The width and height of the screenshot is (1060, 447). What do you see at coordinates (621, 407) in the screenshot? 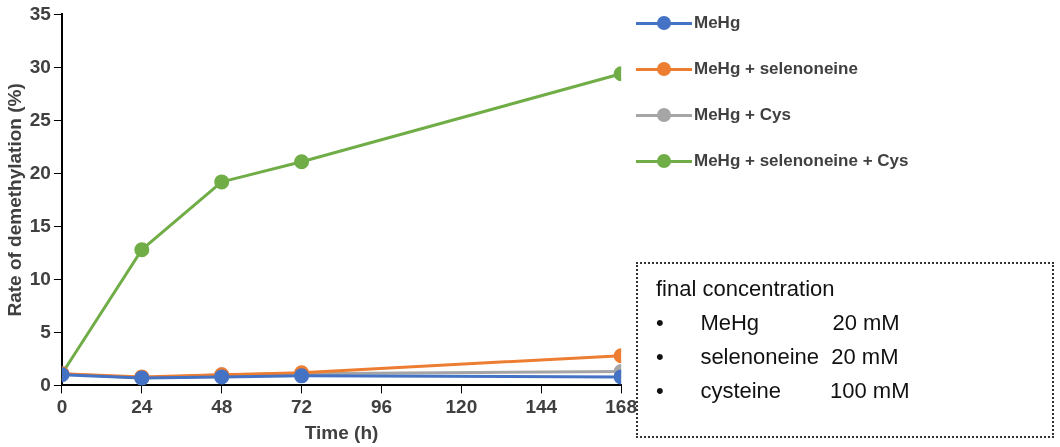
I see `x-tick-label: 168` at bounding box center [621, 407].